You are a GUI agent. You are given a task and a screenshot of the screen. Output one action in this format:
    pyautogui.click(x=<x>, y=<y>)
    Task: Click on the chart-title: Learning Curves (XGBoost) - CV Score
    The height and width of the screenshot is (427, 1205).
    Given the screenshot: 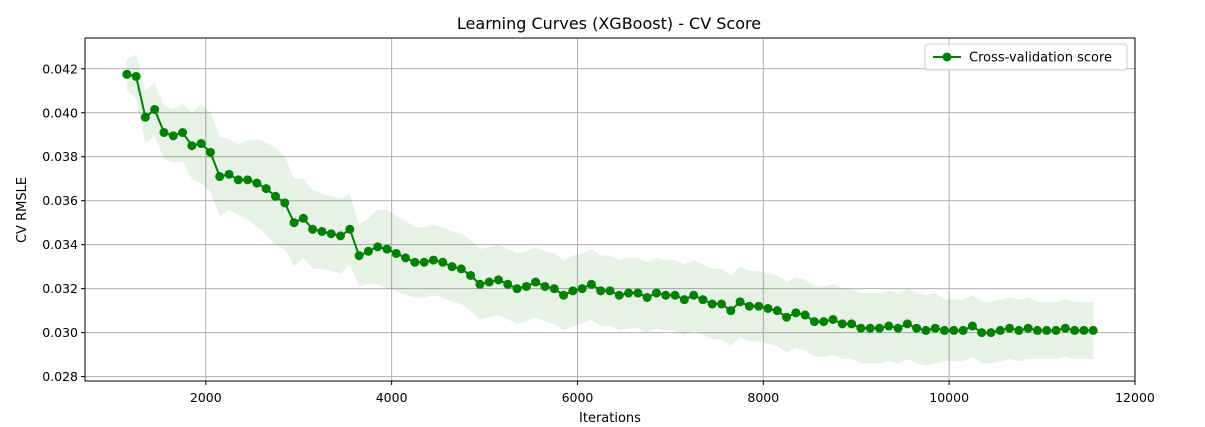 What is the action you would take?
    pyautogui.click(x=609, y=23)
    